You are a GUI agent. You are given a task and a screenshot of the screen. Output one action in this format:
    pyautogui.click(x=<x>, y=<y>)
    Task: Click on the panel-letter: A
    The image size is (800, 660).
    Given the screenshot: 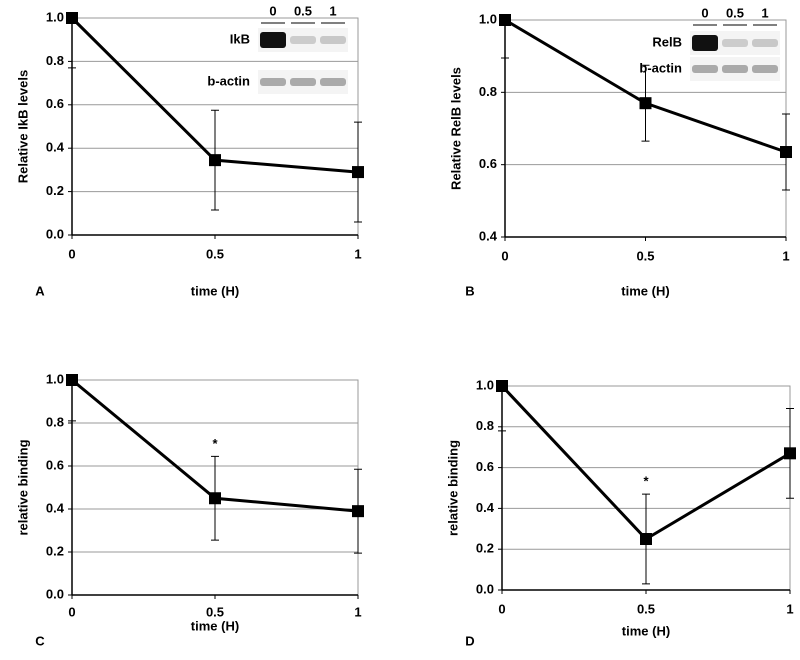 What is the action you would take?
    pyautogui.click(x=40, y=290)
    